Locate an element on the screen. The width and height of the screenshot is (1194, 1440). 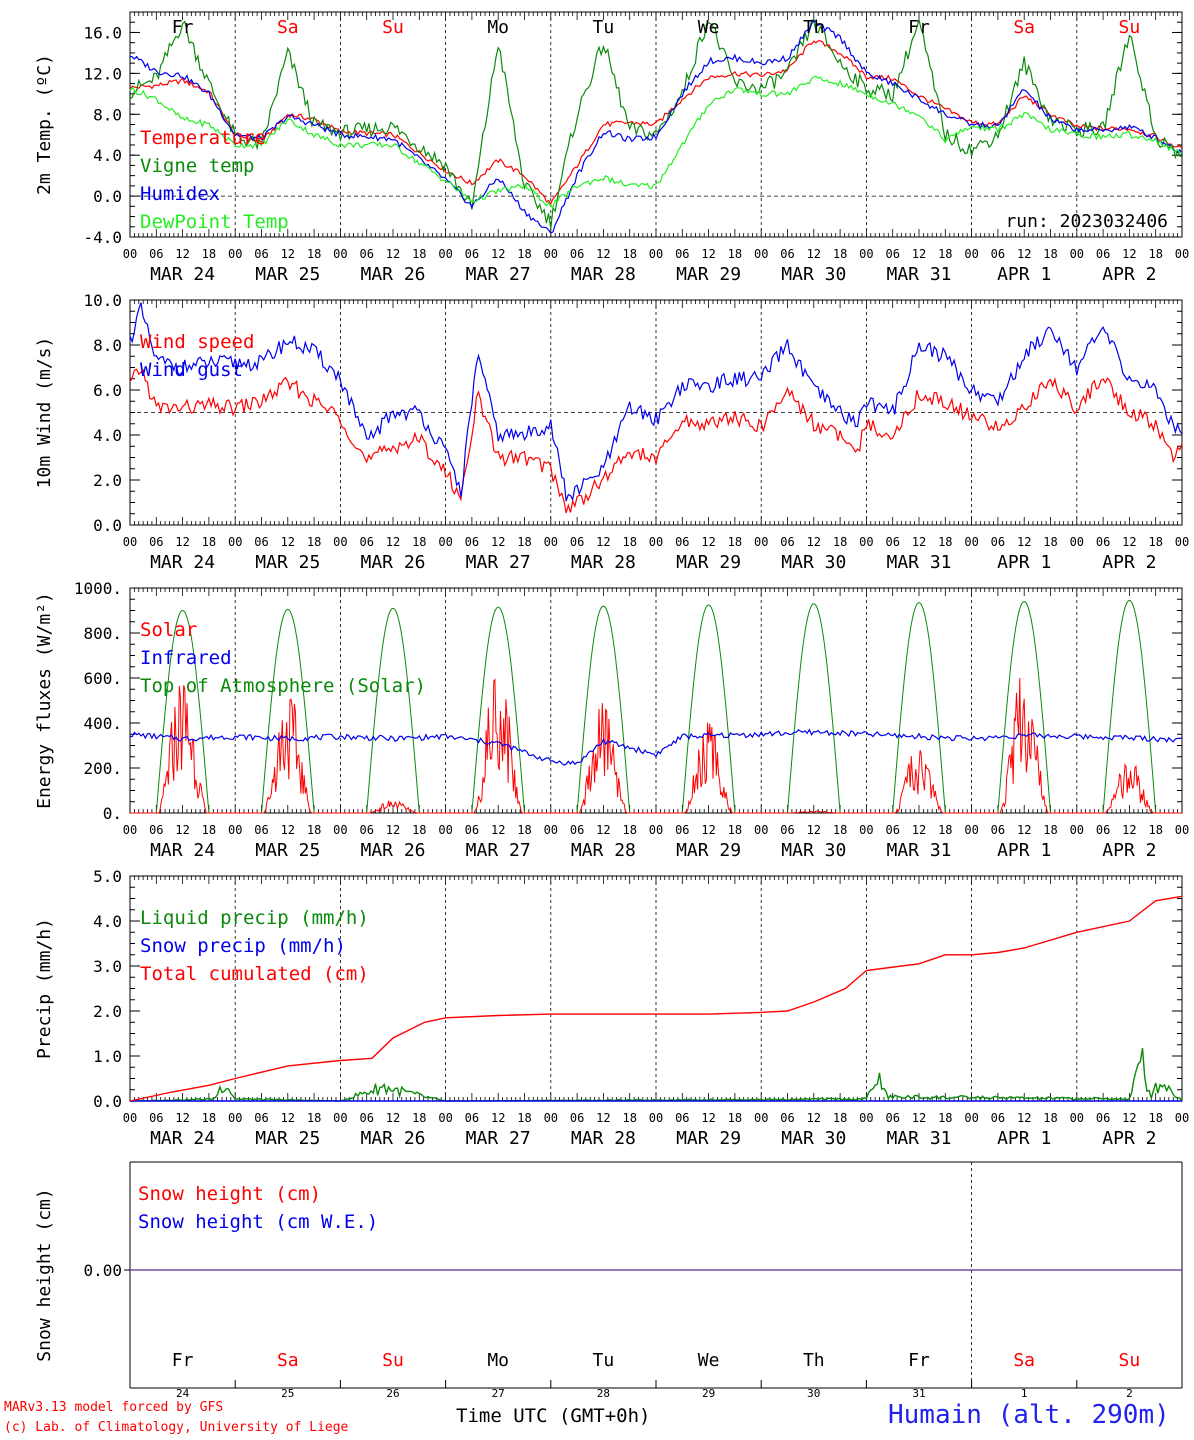
legend-snow-height-cm-: Snow height (cm) is located at coordinates (229, 1194).